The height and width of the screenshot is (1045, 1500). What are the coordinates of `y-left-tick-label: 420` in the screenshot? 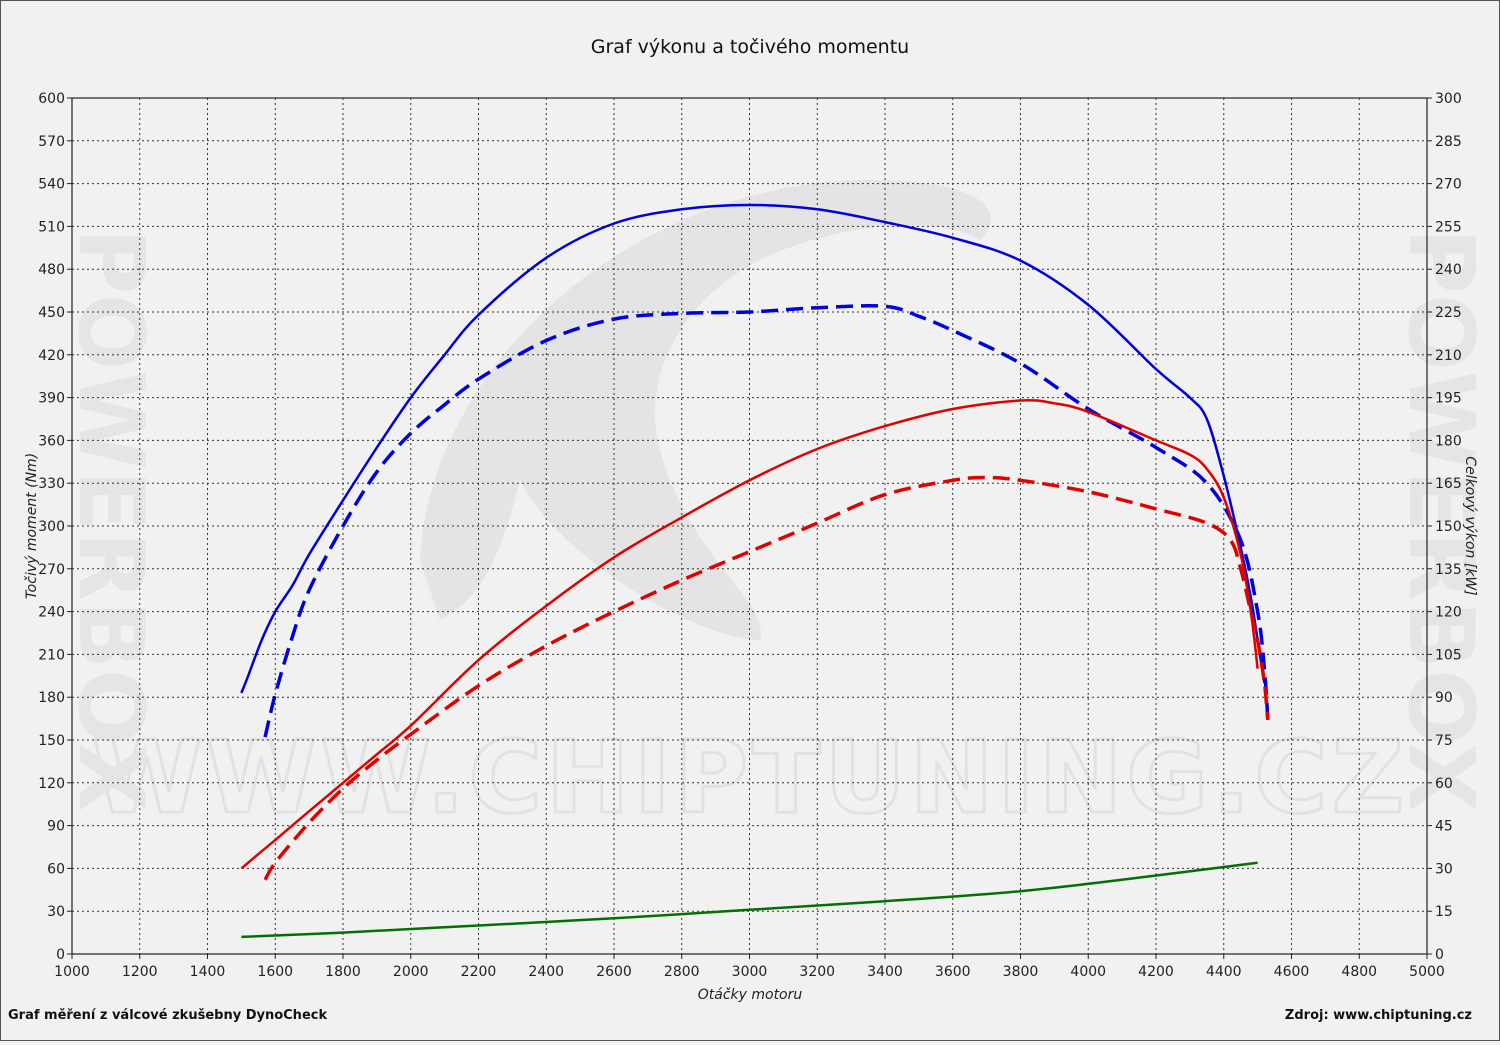 It's located at (51, 356).